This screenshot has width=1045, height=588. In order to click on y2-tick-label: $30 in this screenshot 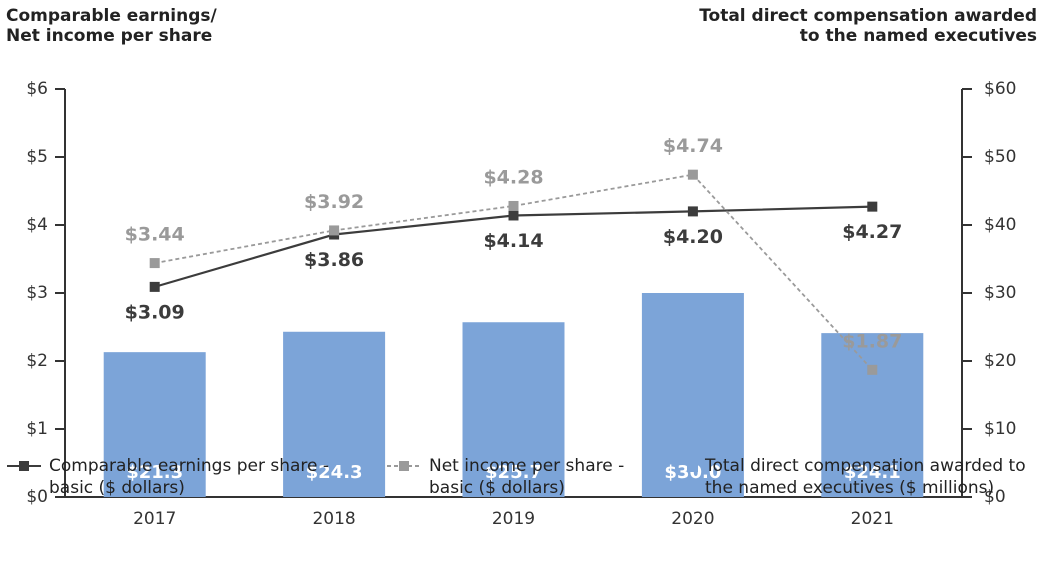, I will do `click(1000, 293)`.